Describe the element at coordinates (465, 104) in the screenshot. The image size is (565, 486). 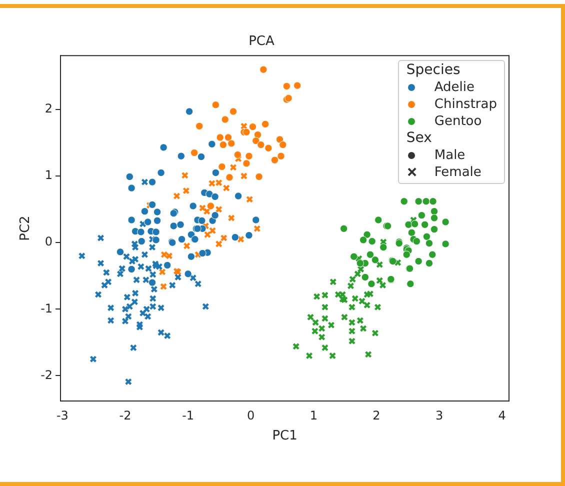
I see `legend-label: Chinstrap` at that location.